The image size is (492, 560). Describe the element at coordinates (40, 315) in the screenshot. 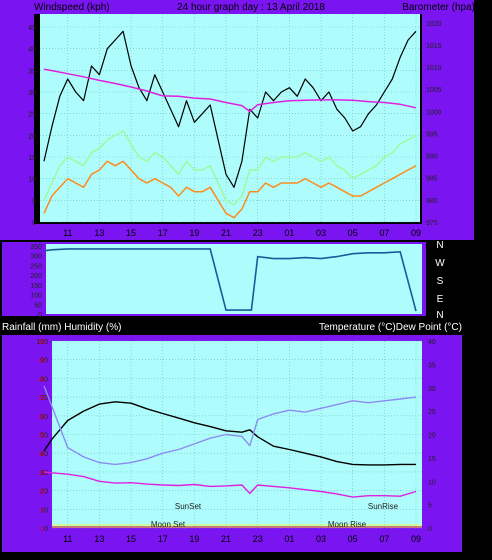

I see `direction-y-left-tick: 0` at that location.